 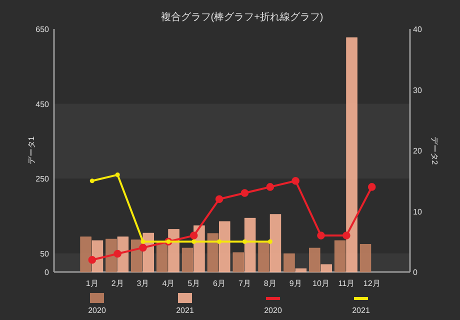 What do you see at coordinates (43, 179) in the screenshot?
I see `y-tick-label: 250` at bounding box center [43, 179].